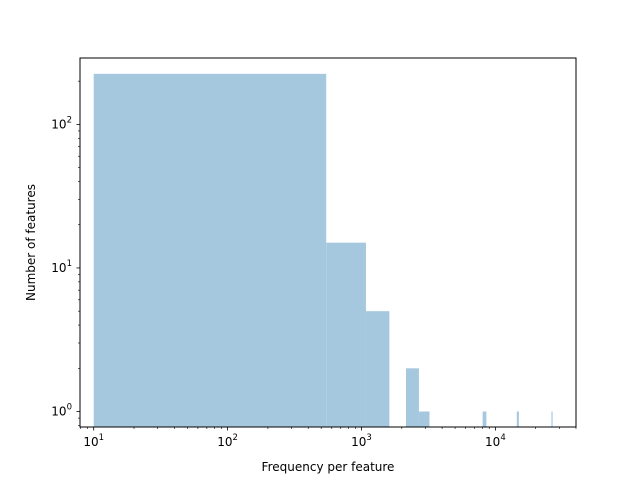  What do you see at coordinates (361, 441) in the screenshot?
I see `x-tick-label: 10³` at bounding box center [361, 441].